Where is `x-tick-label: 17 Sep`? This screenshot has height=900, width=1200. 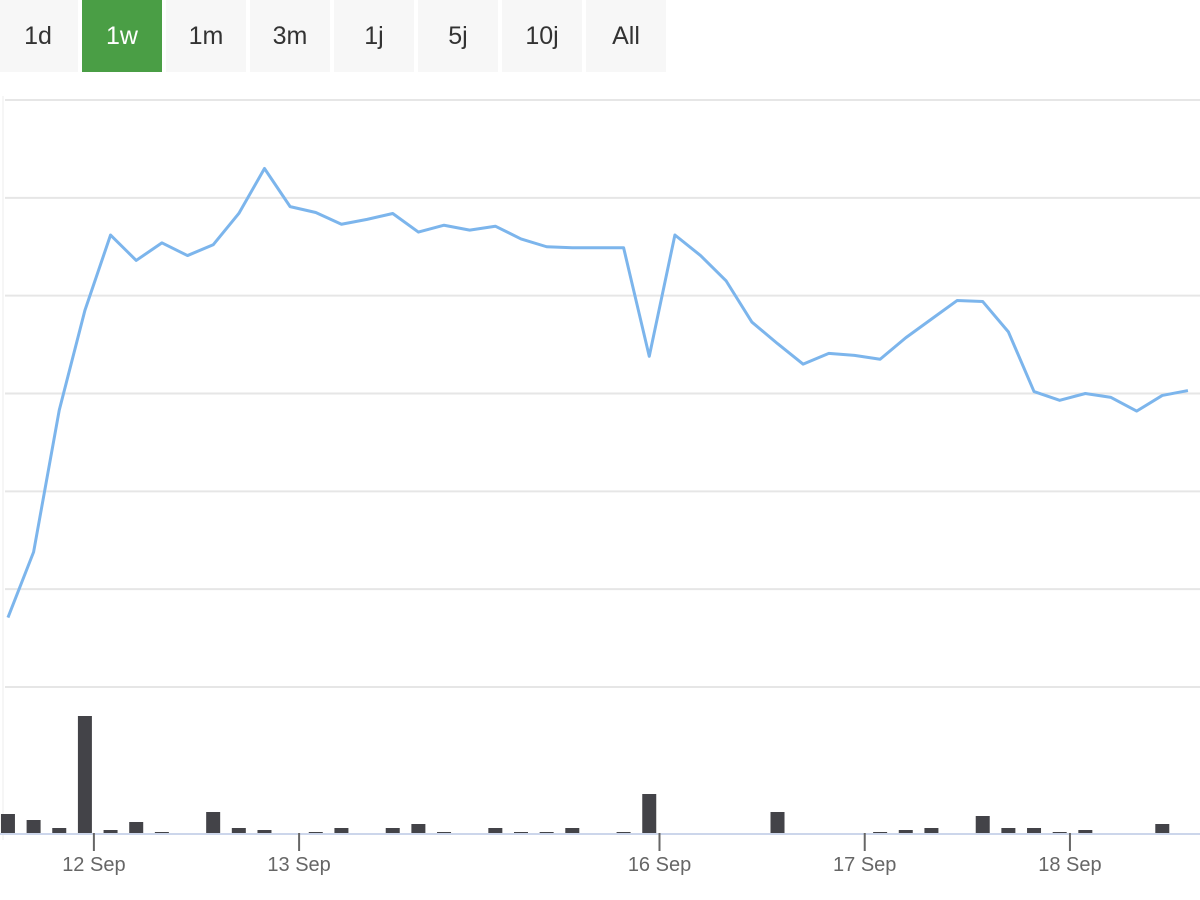 x-tick-label: 17 Sep is located at coordinates (864, 865).